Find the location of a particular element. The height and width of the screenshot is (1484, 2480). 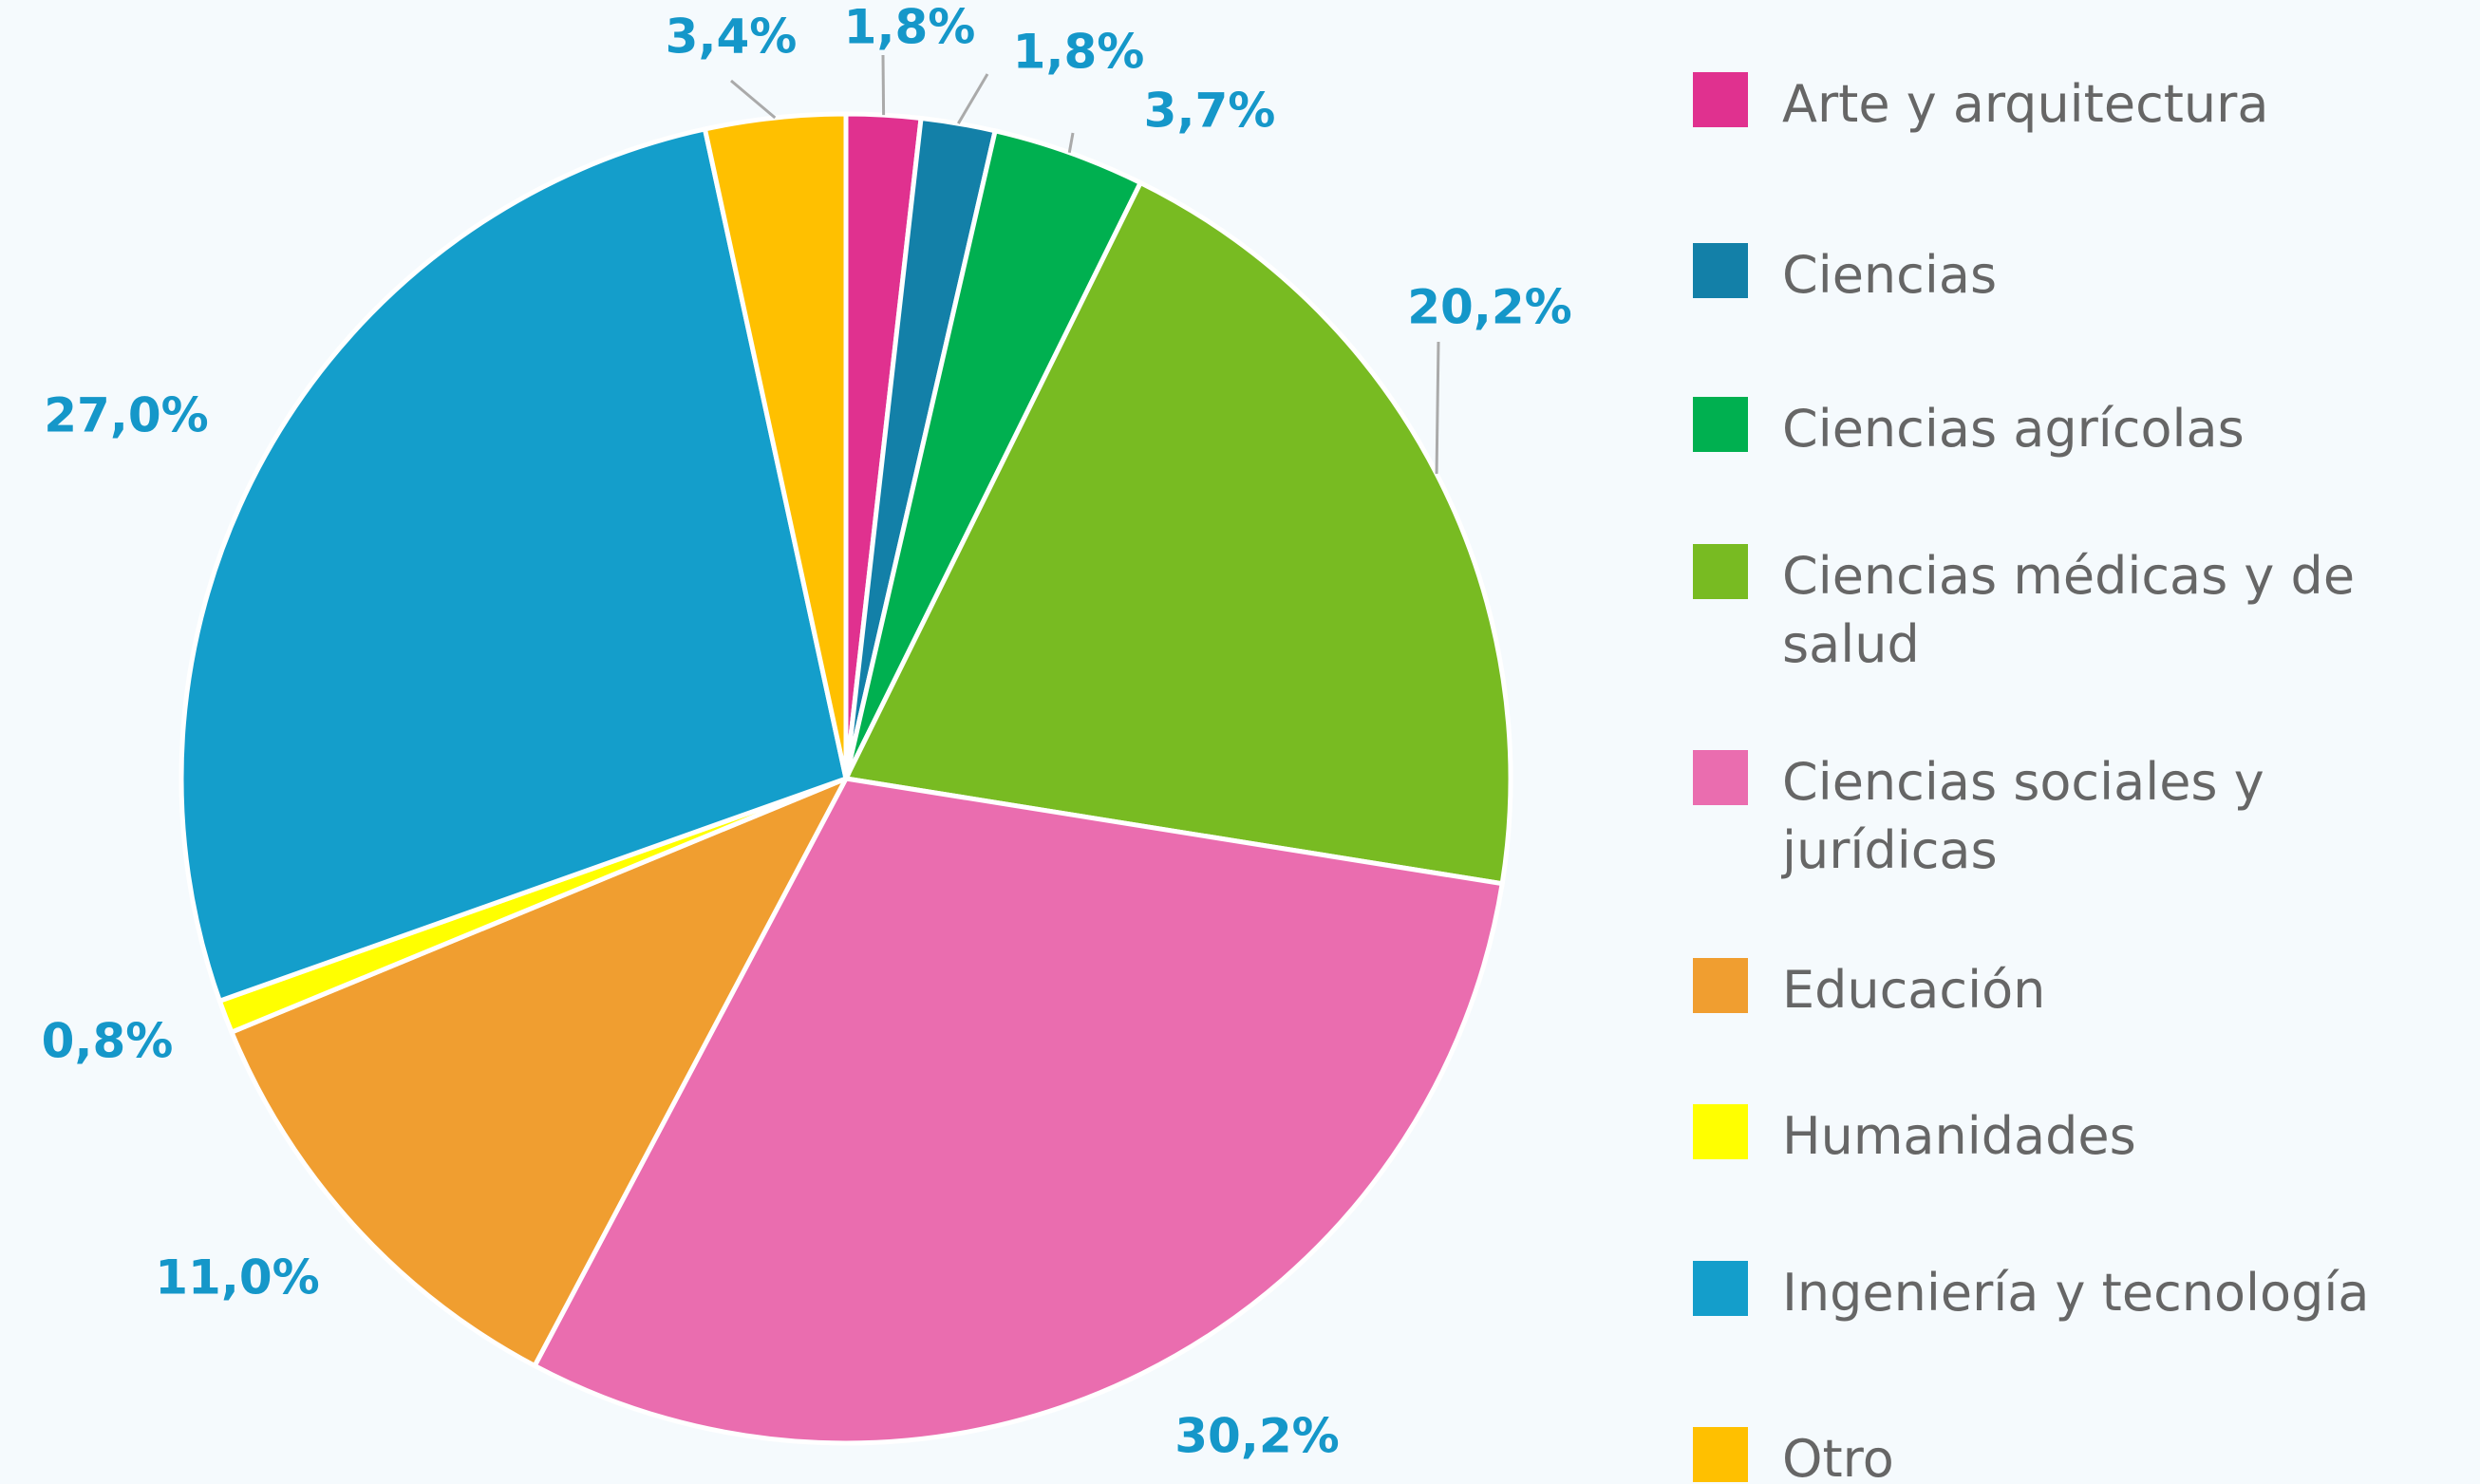

data-label: 30,2% is located at coordinates (1256, 1436).